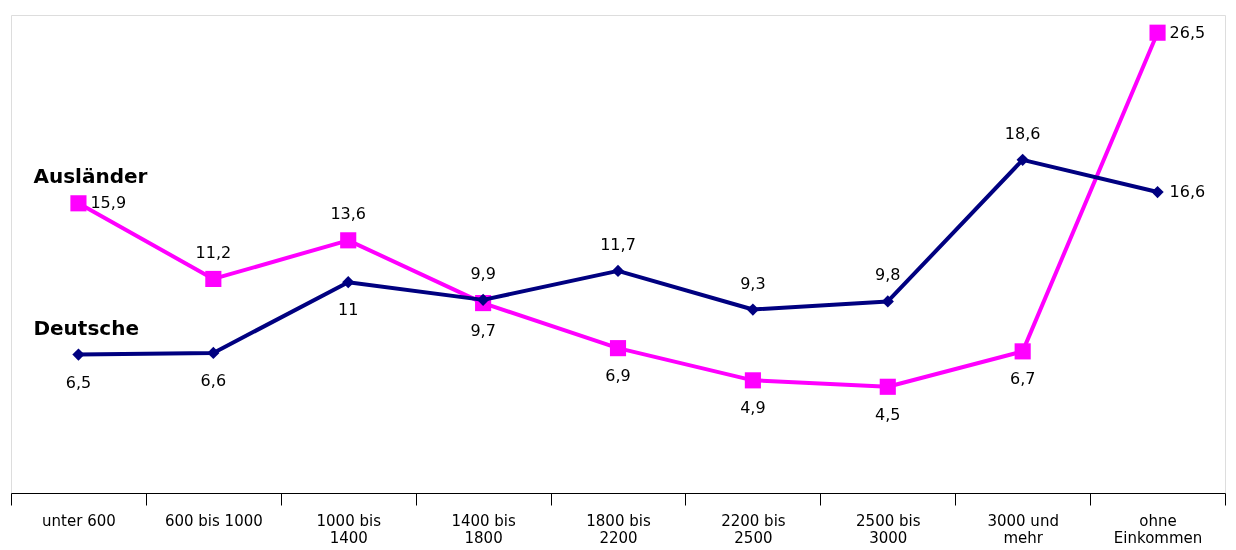  I want to click on x-tick-label: 1400 bis 1800, so click(484, 529).